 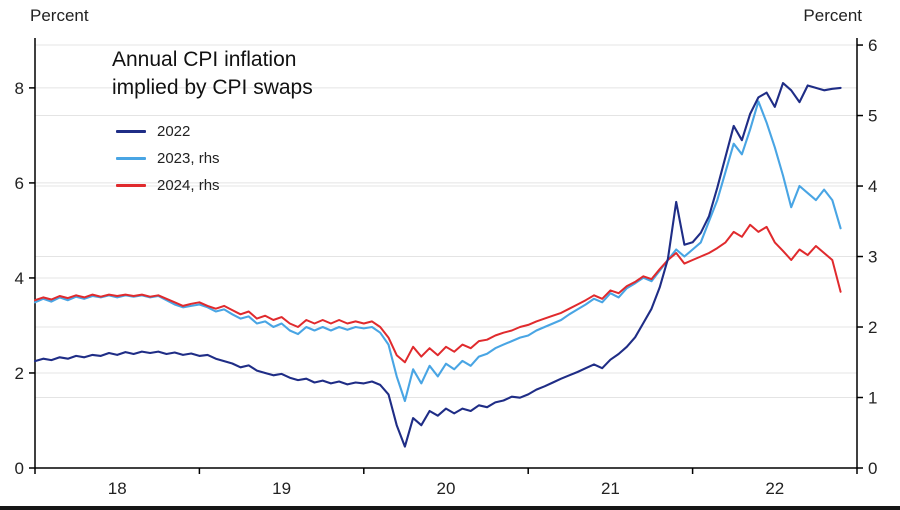 I want to click on chart-title-line-2: implied by CPI swaps, so click(x=212, y=87).